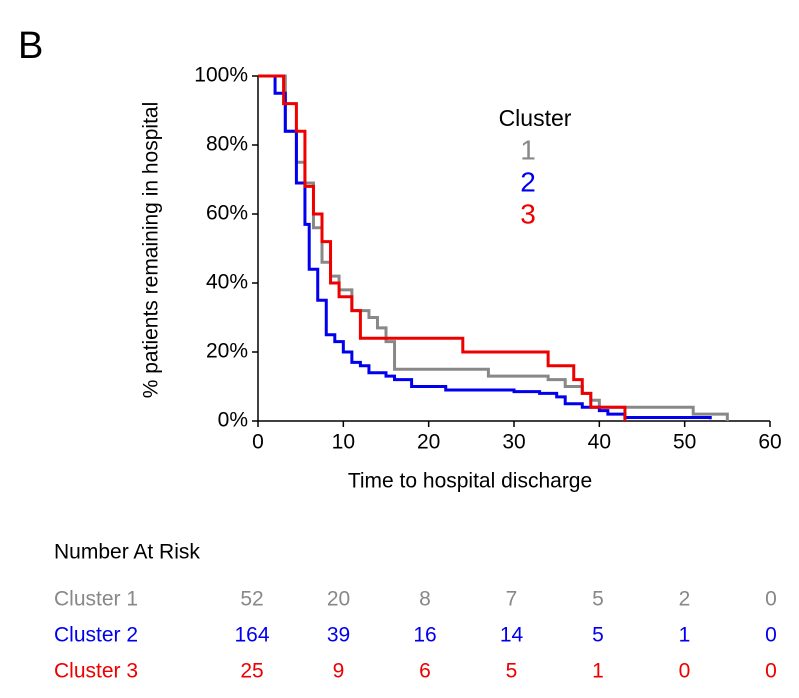  What do you see at coordinates (251, 635) in the screenshot?
I see `risk-count: 164` at bounding box center [251, 635].